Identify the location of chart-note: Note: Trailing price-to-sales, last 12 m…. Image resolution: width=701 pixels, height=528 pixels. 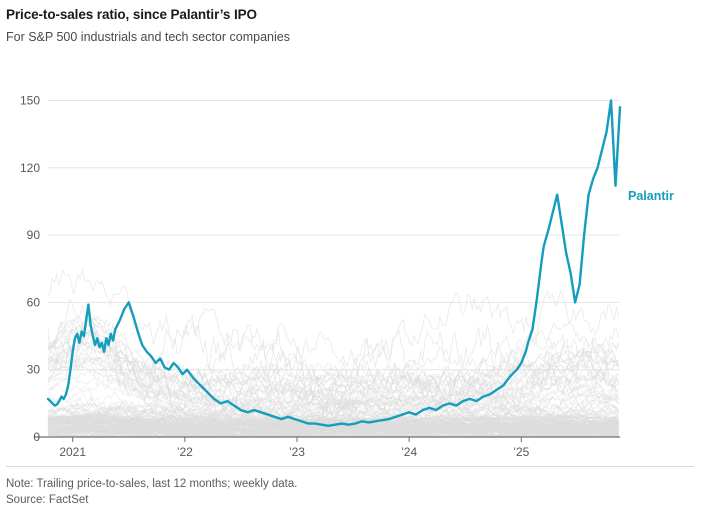
(152, 484).